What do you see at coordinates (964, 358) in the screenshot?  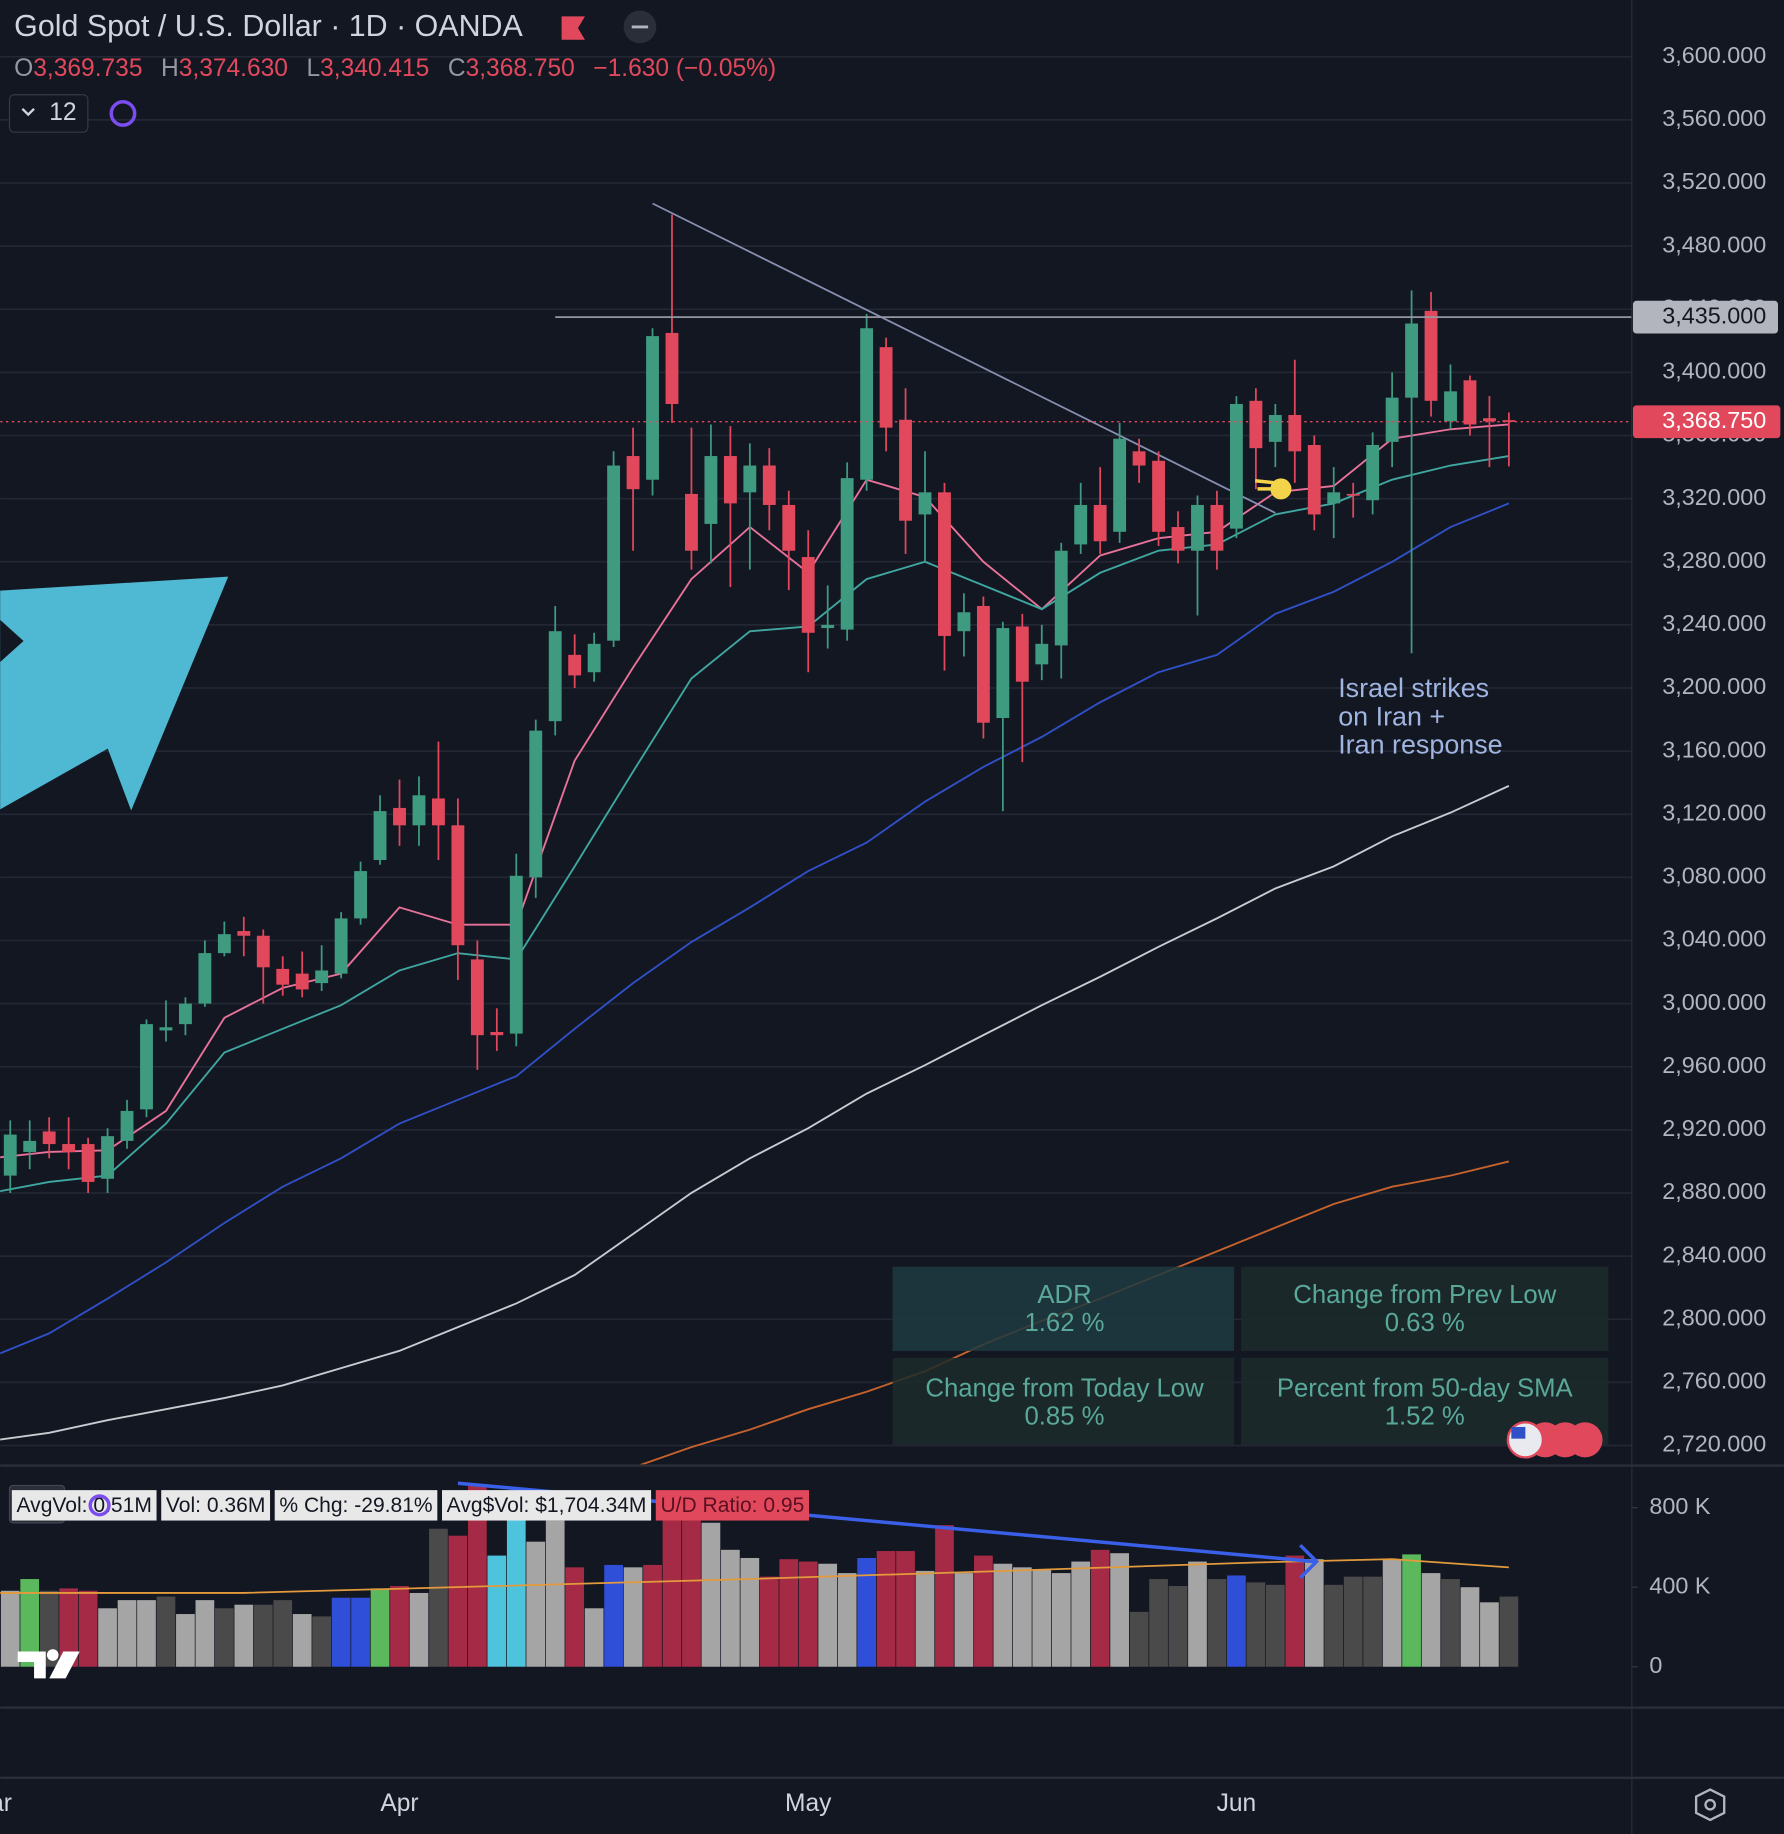 I see `trendline` at bounding box center [964, 358].